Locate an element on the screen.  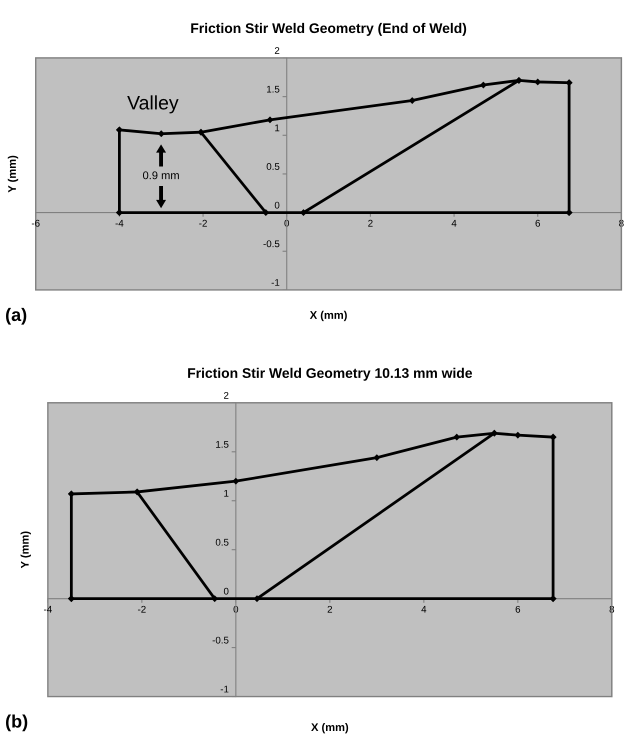
chart-title: Friction Stir Weld Geometry 10.13 mm wide is located at coordinates (330, 374).